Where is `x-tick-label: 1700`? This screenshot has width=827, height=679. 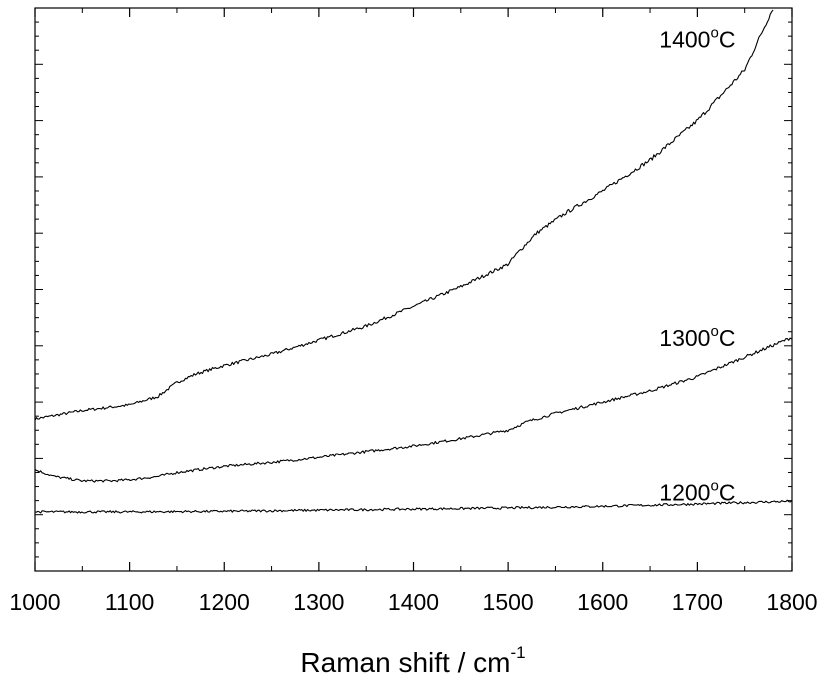 x-tick-label: 1700 is located at coordinates (697, 602).